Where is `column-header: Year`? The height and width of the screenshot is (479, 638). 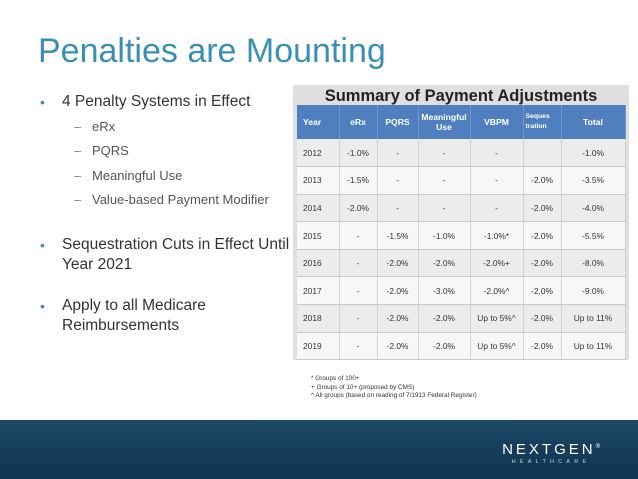
column-header: Year is located at coordinates (318, 122).